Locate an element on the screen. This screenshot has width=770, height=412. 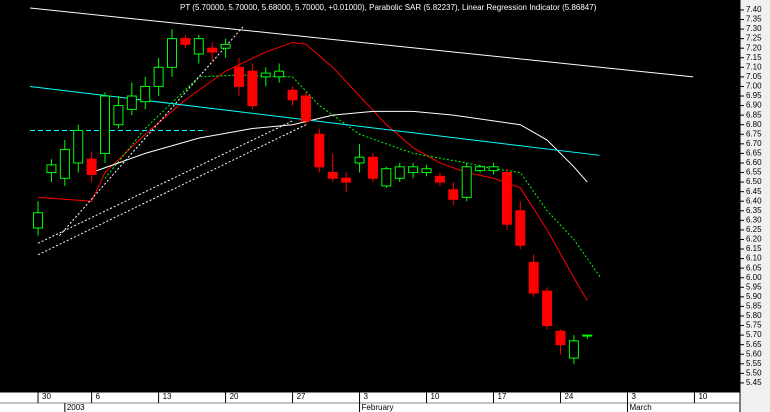
y-tick-label: 6.60 is located at coordinates (754, 162).